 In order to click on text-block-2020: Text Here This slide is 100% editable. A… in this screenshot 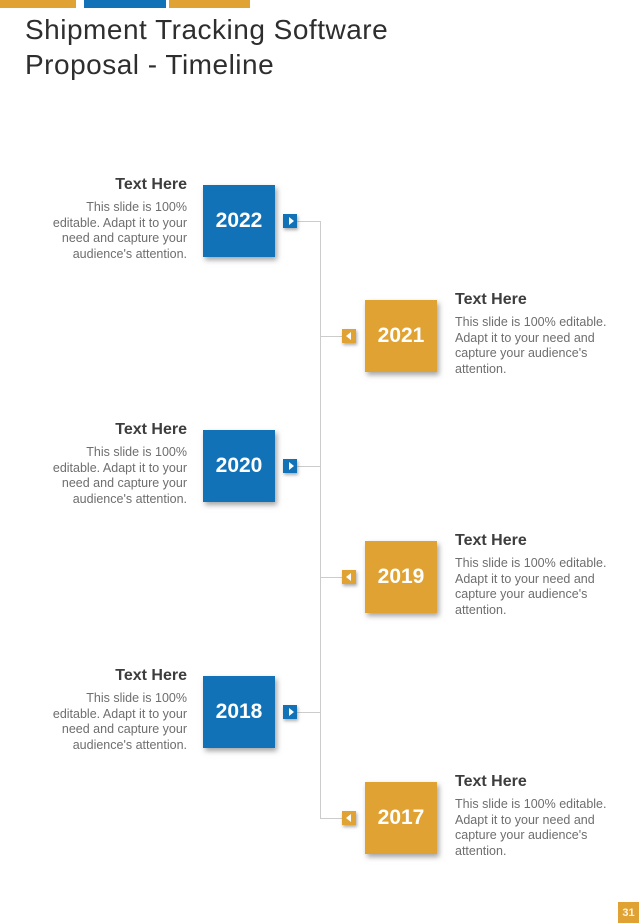, I will do `click(112, 464)`.